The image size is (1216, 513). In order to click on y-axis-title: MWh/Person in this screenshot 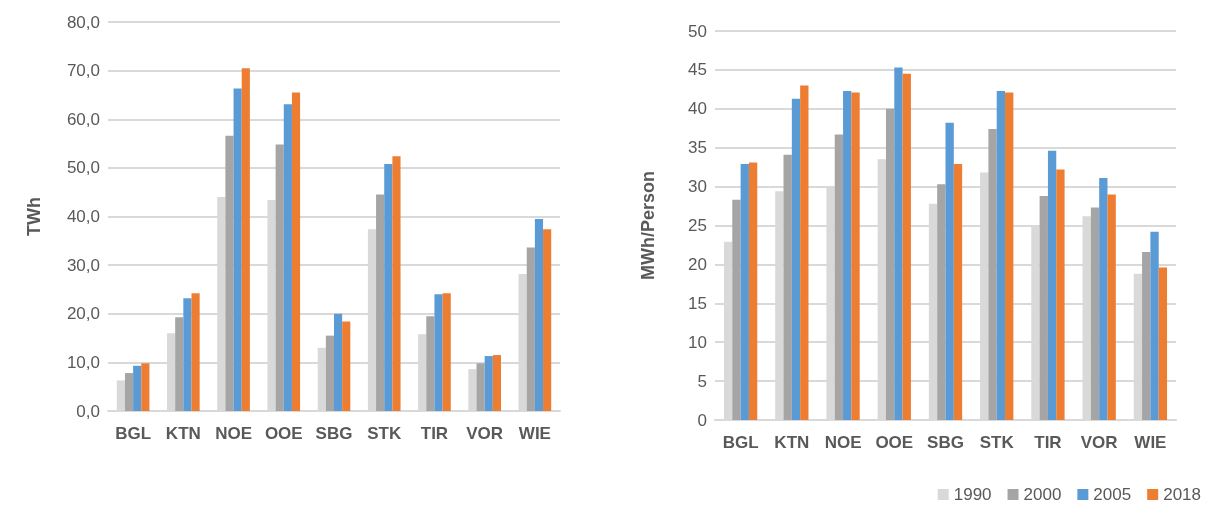, I will do `click(648, 225)`.